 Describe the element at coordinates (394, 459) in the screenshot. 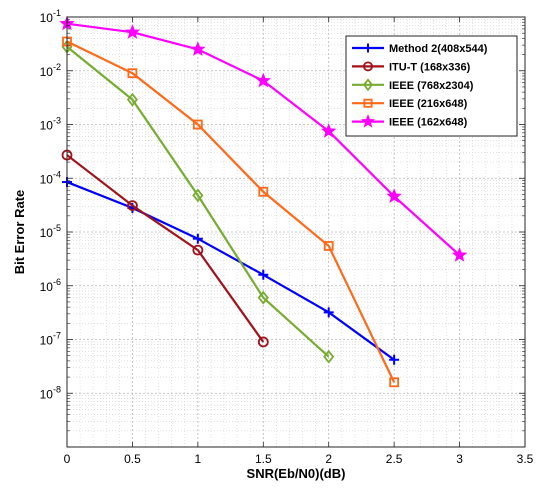

I see `x-tick-label: 2.5` at that location.